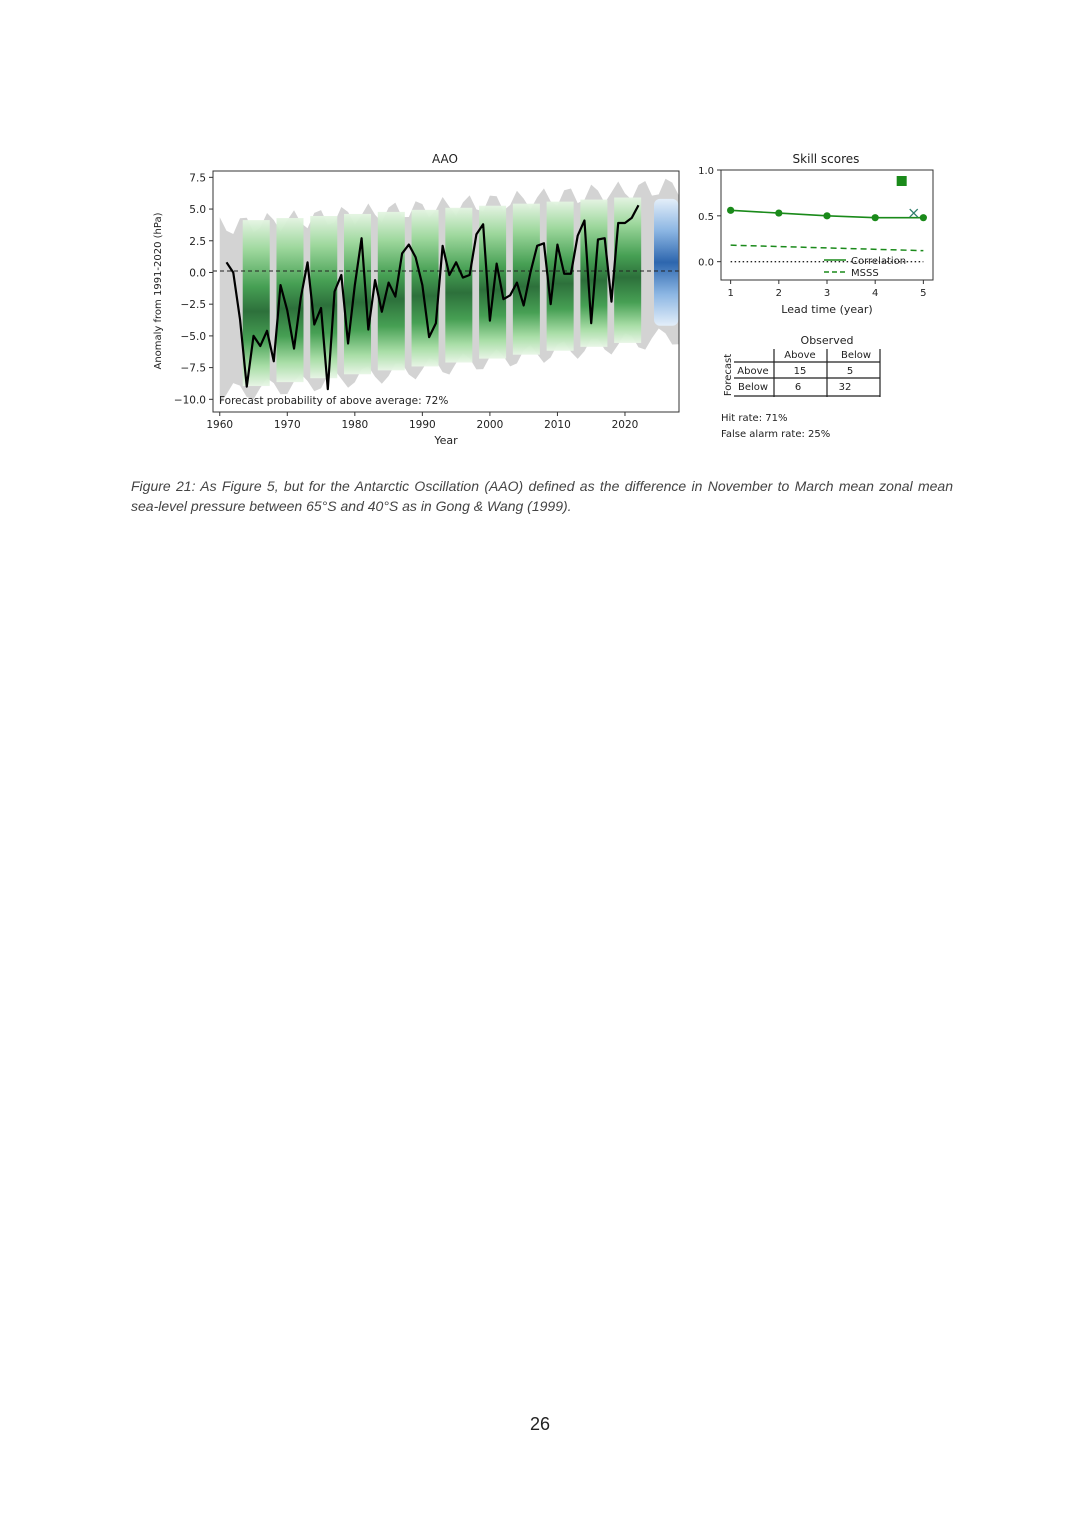  I want to click on cell-below-above: 6, so click(798, 387).